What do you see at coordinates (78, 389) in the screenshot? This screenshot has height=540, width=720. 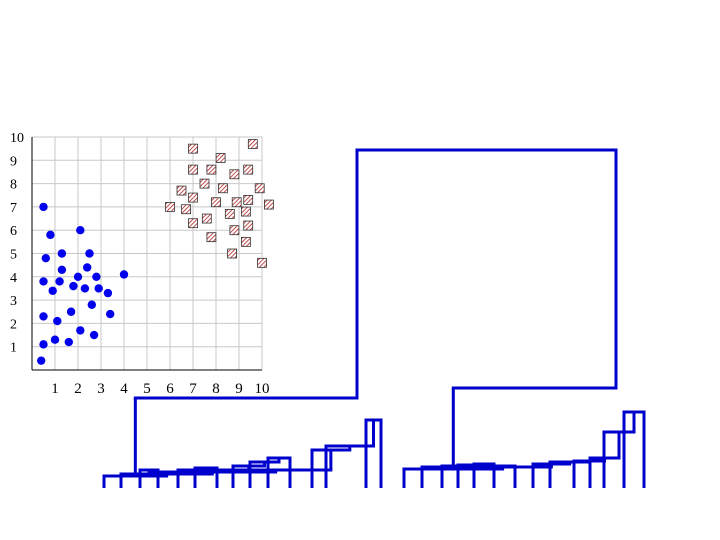 I see `x-tick-label: 2` at bounding box center [78, 389].